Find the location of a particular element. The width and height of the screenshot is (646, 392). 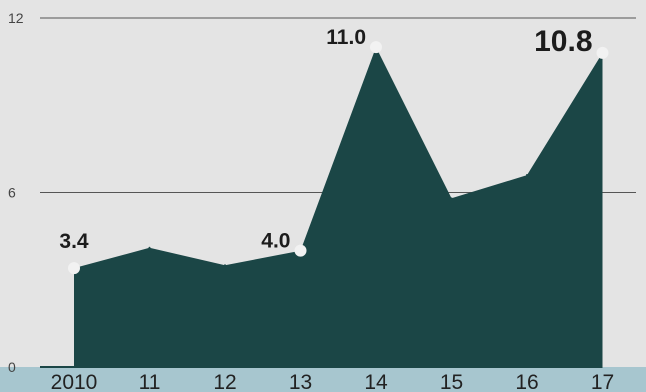

x-tick-label-13: 13 is located at coordinates (300, 381).